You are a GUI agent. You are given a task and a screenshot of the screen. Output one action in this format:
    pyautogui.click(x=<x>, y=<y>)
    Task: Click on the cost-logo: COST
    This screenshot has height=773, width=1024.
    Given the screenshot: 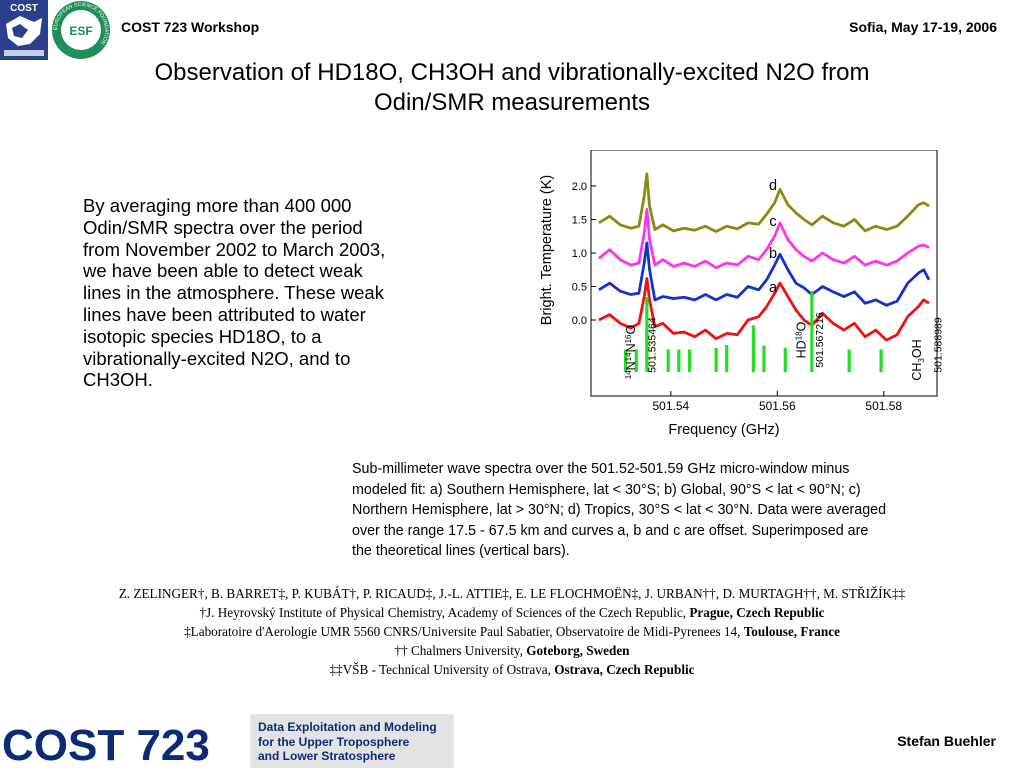 What is the action you would take?
    pyautogui.click(x=24, y=30)
    